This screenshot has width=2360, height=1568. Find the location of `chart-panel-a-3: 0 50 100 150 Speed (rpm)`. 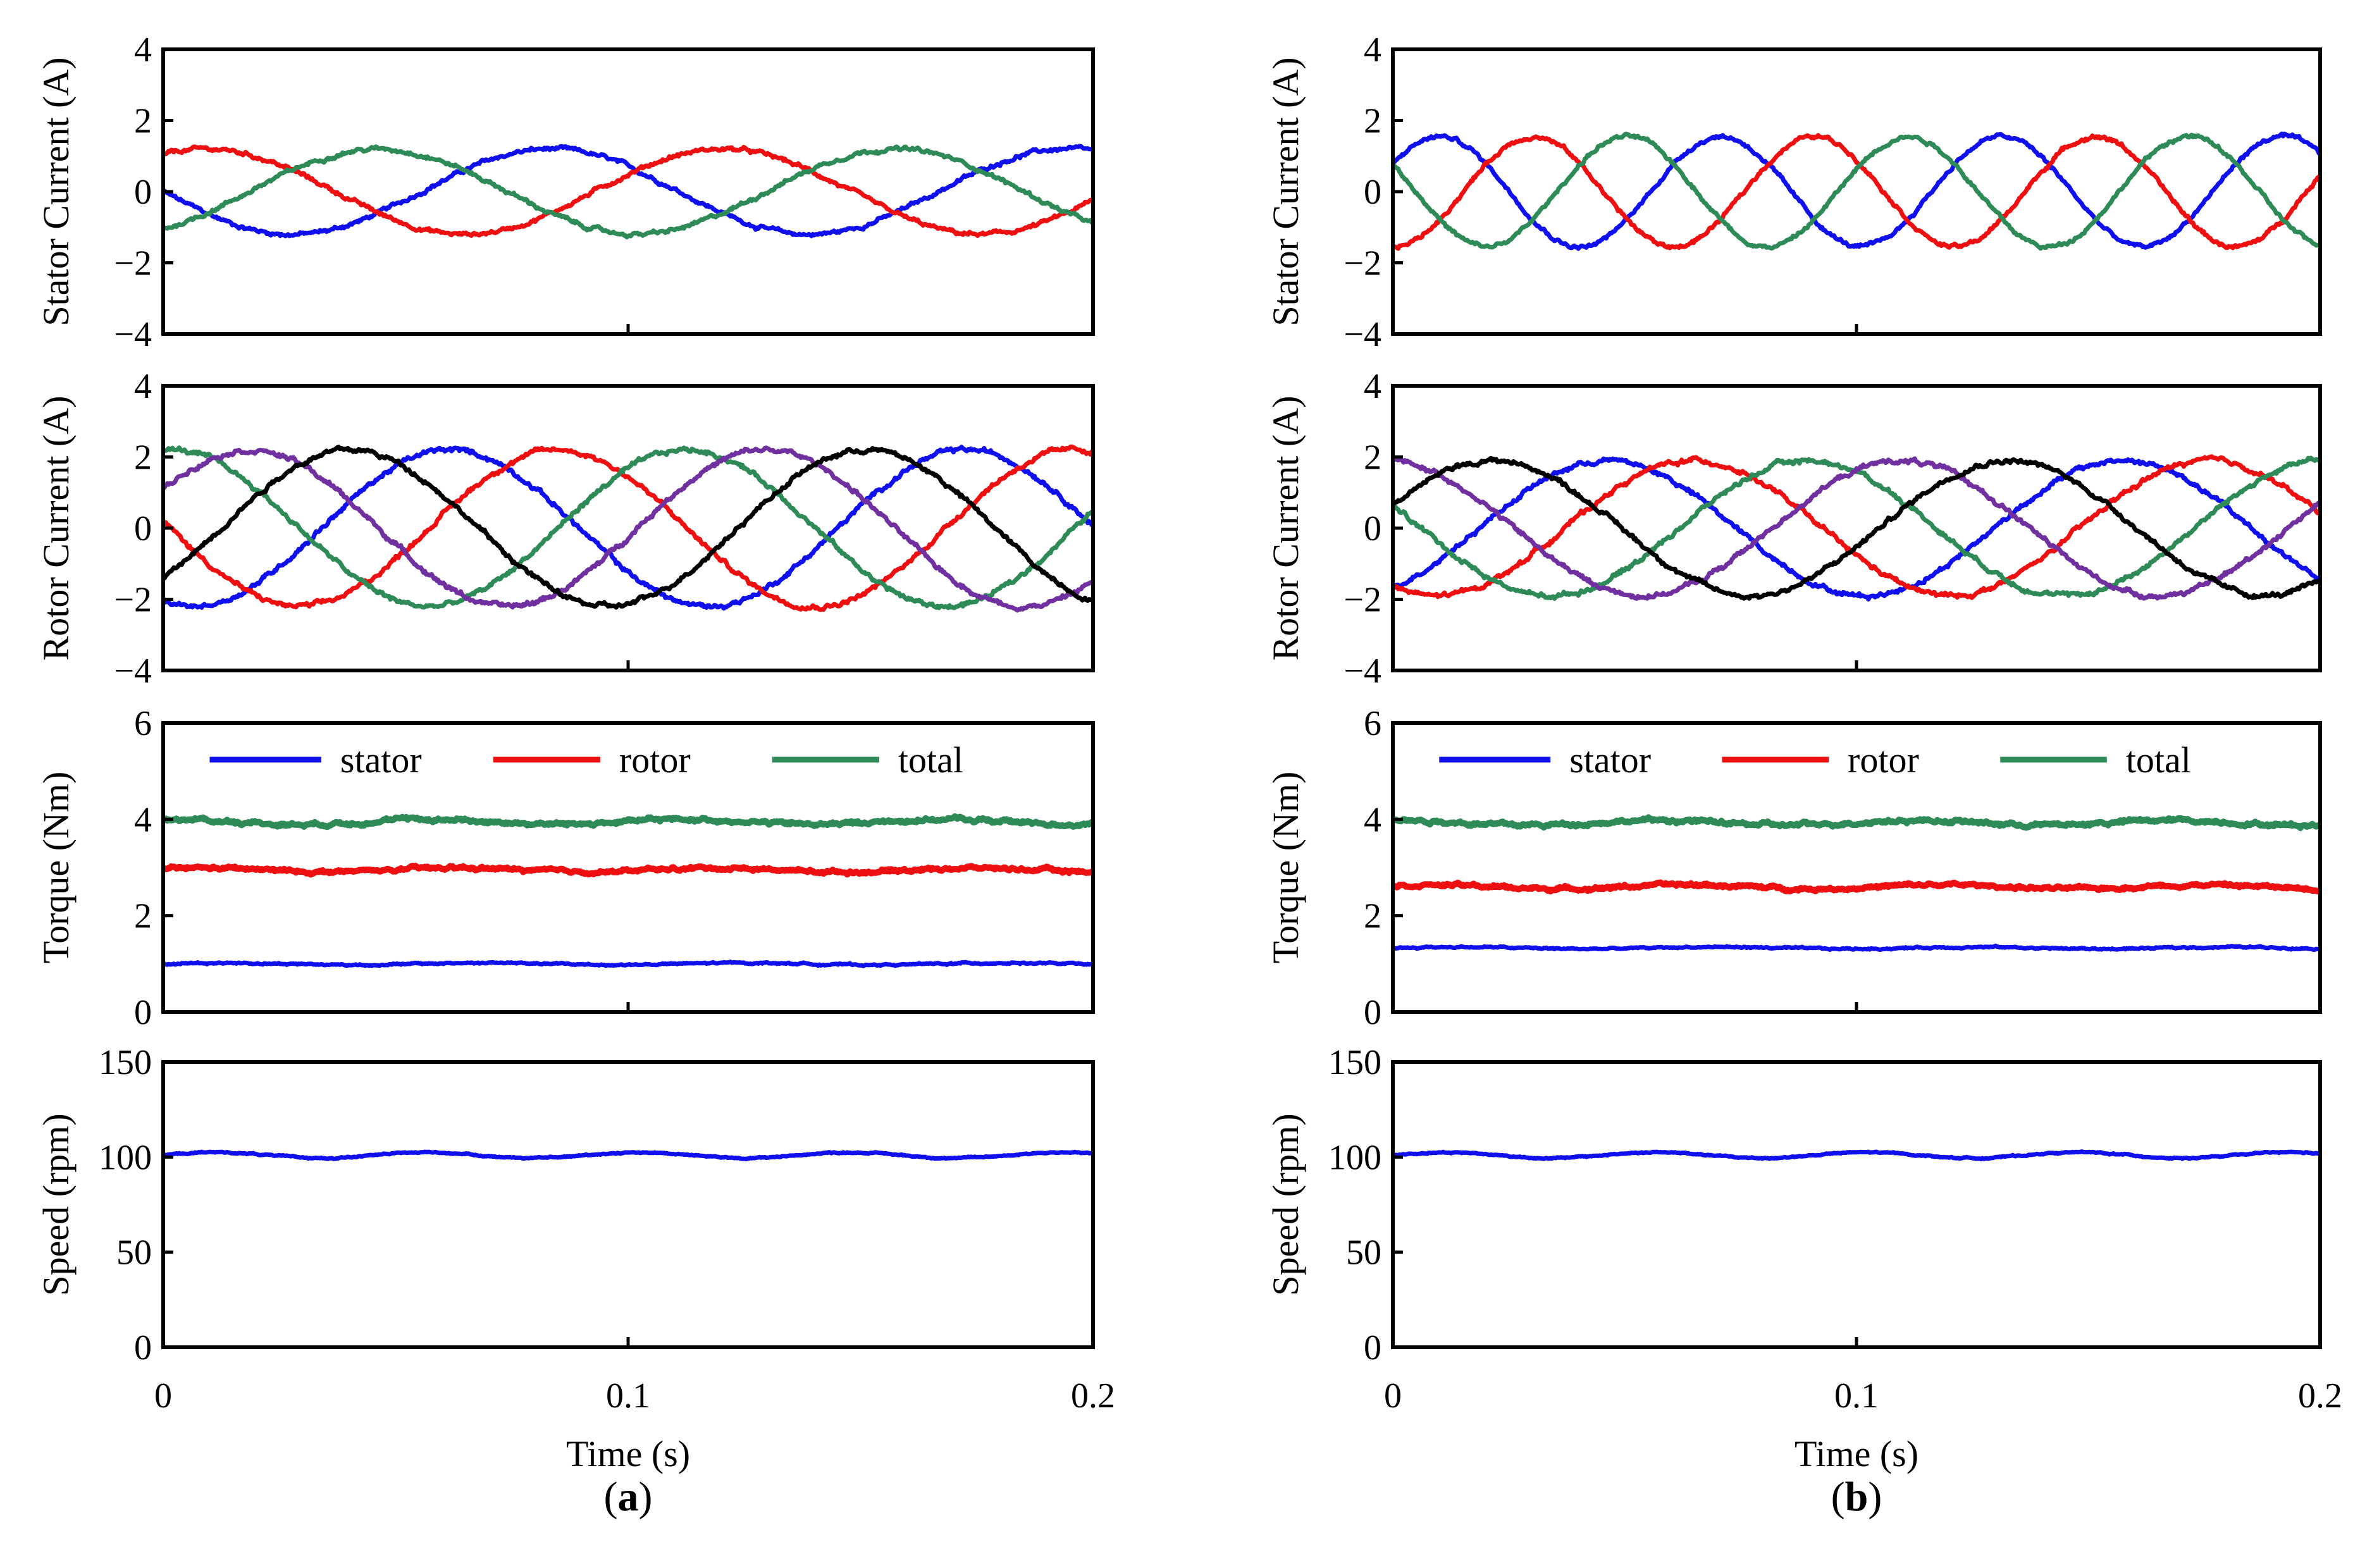

chart-panel-a-3: 0 50 100 150 Speed (rpm) is located at coordinates (565, 1205).